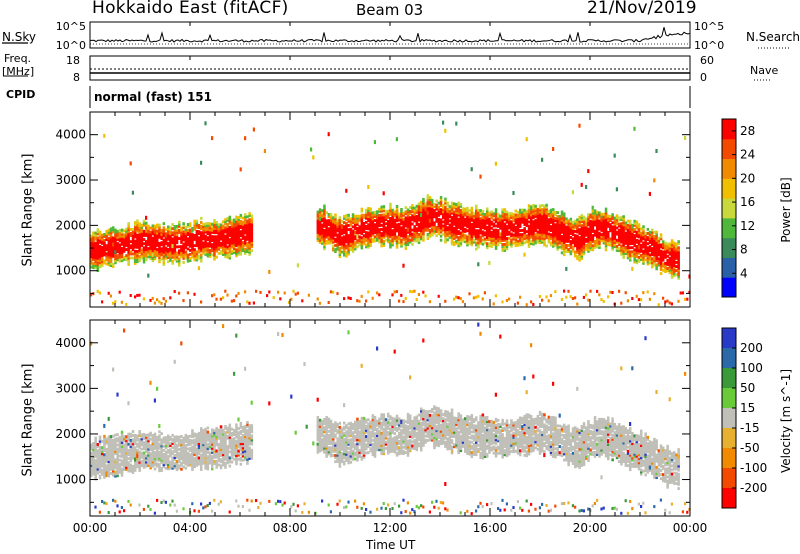 This screenshot has height=554, width=800. What do you see at coordinates (747, 202) in the screenshot?
I see `power-colorbar-tick-label: 16` at bounding box center [747, 202].